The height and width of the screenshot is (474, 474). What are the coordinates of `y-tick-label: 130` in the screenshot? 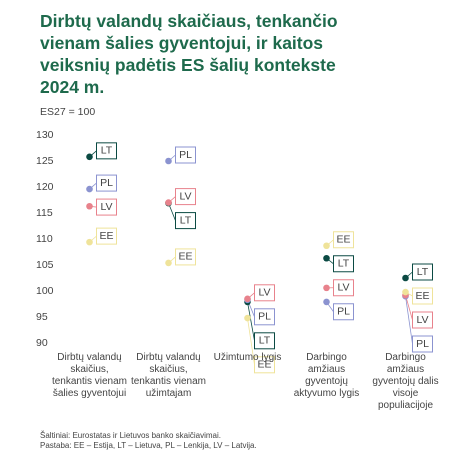 It's located at (45, 135).